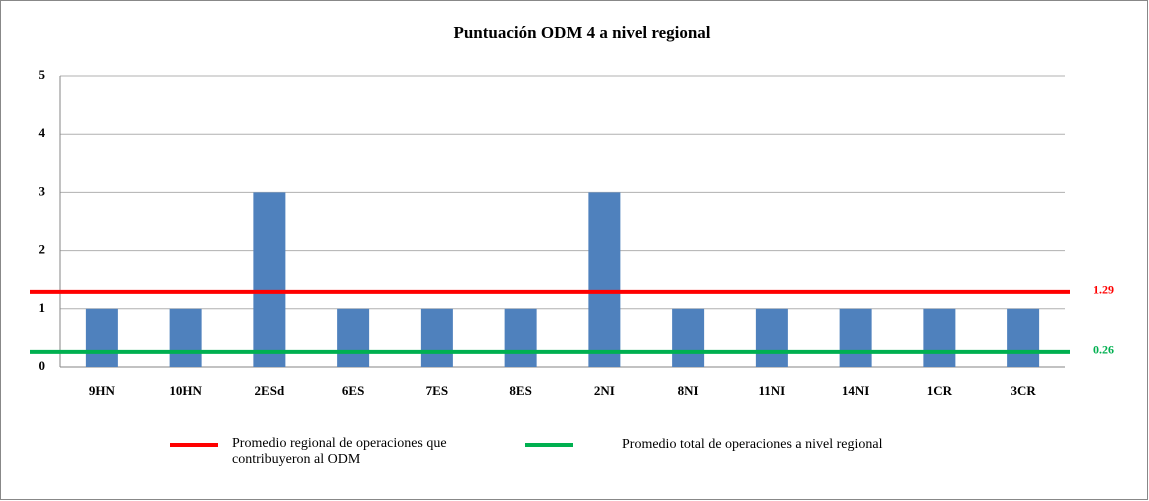  What do you see at coordinates (1023, 390) in the screenshot?
I see `x-tick-label: 3CR` at bounding box center [1023, 390].